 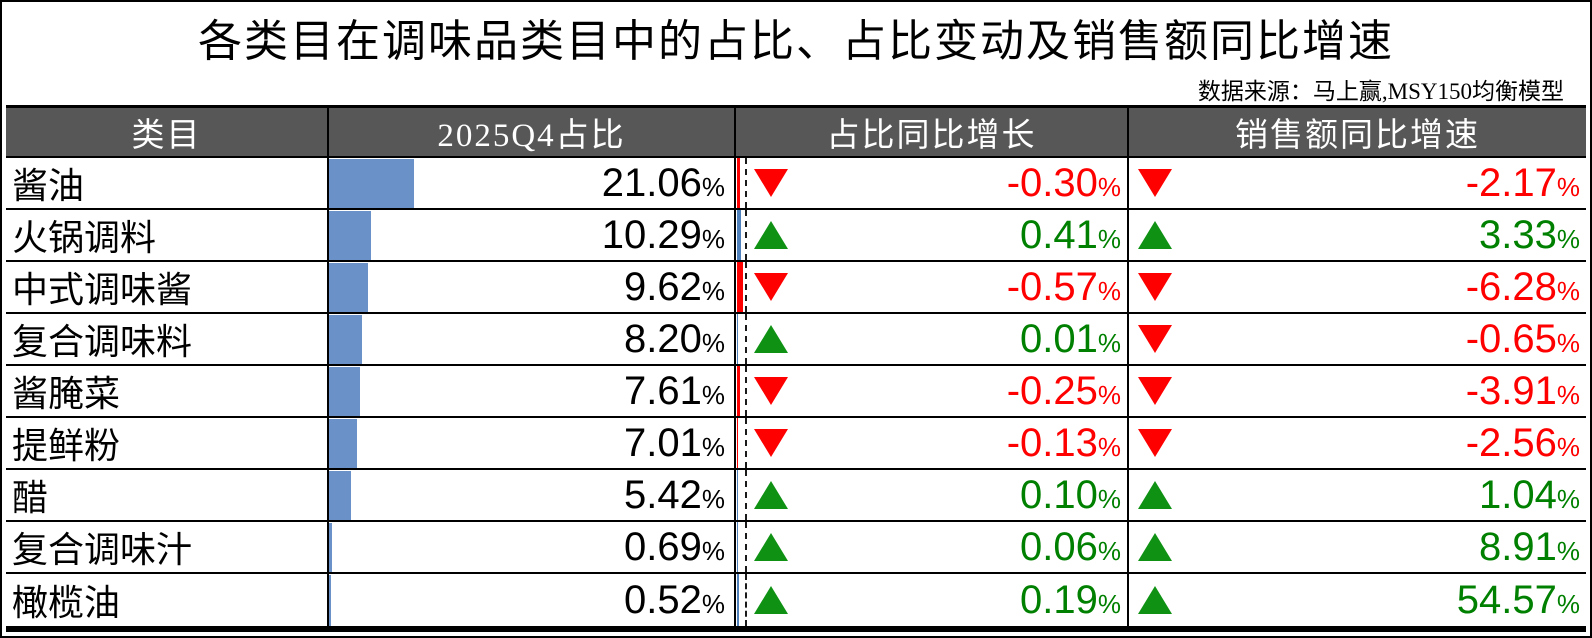 What do you see at coordinates (1070, 495) in the screenshot?
I see `share-change-value: 0.10%` at bounding box center [1070, 495].